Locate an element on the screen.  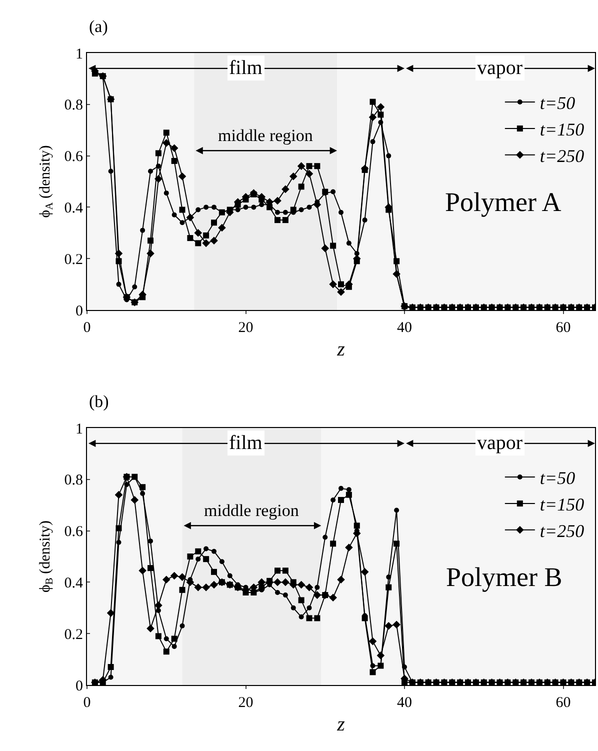
text: (a) is located at coordinates (98, 26).